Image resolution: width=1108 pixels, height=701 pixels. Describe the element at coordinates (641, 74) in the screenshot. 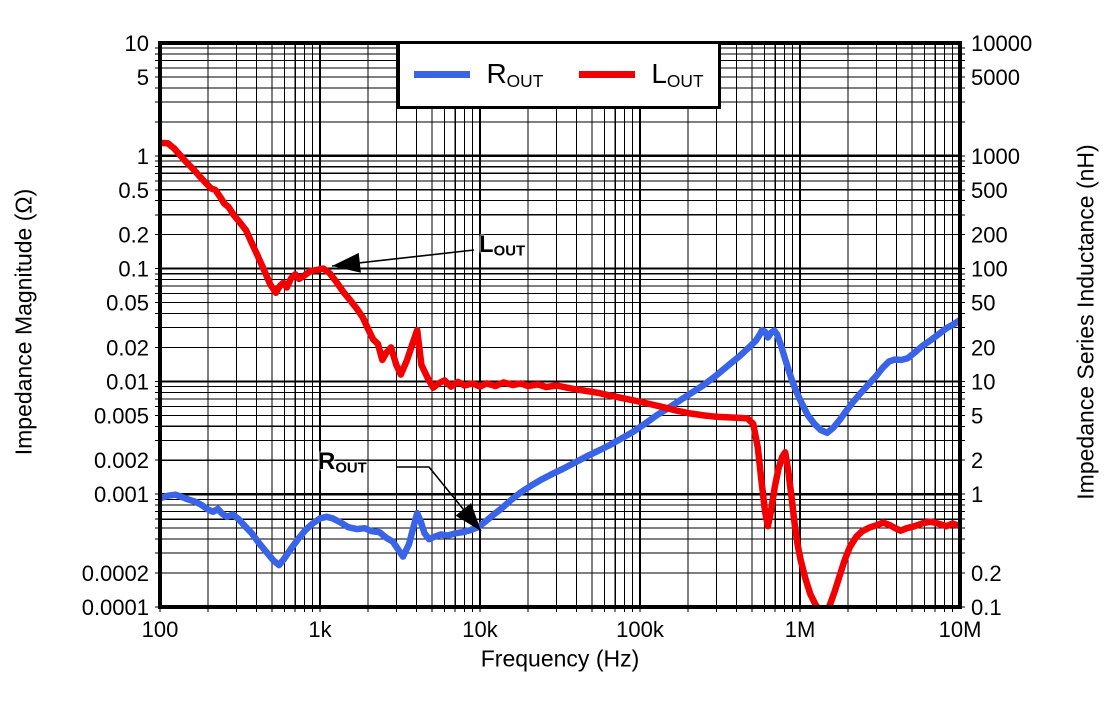

I see `legend-item-lout: LOUT` at that location.